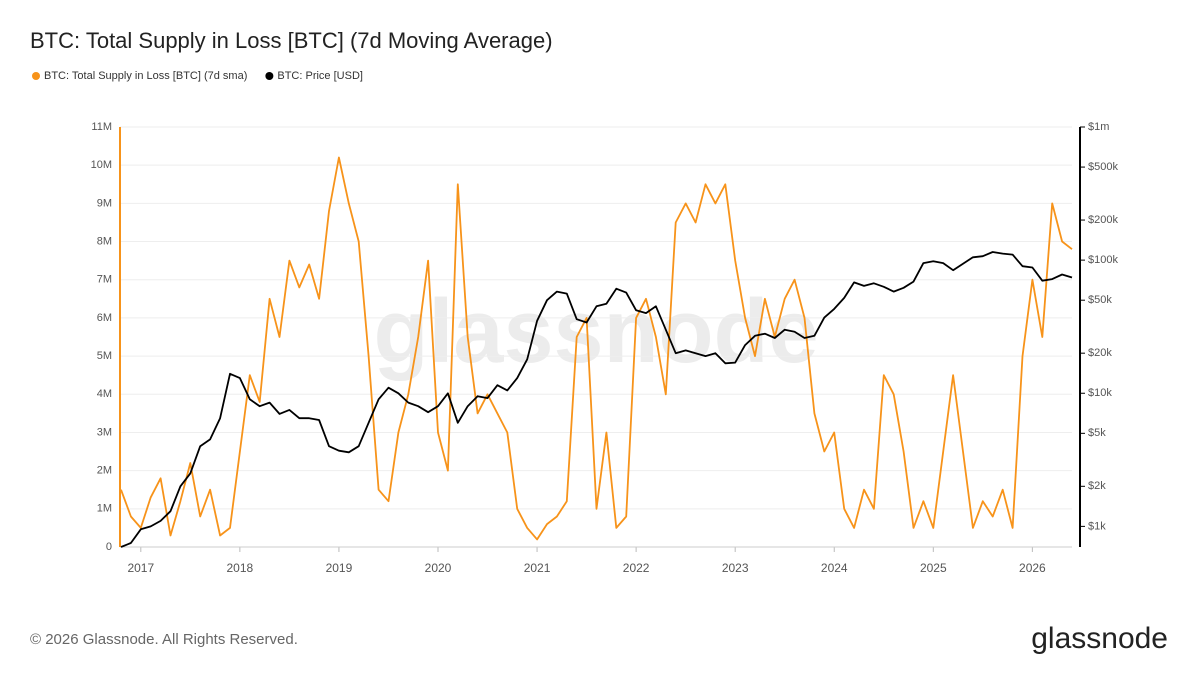 Image resolution: width=1200 pixels, height=675 pixels. Describe the element at coordinates (1032, 568) in the screenshot. I see `x-tick-label: 2026` at that location.